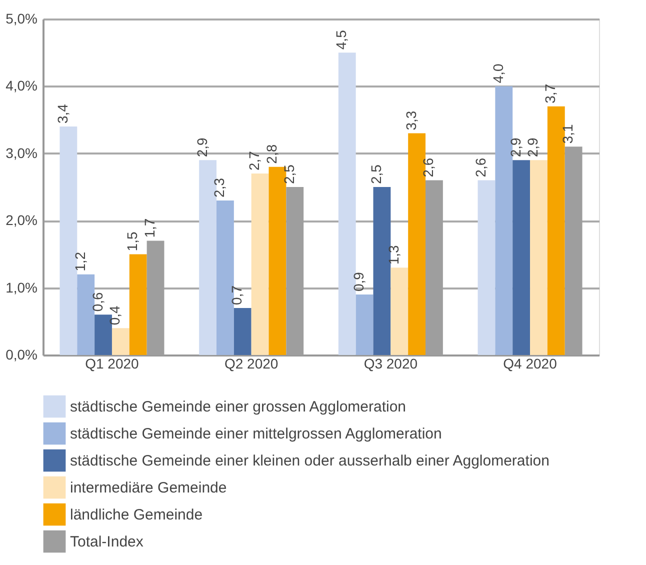 This screenshot has width=646, height=565. What do you see at coordinates (254, 160) in the screenshot?
I see `data-label: 2,7` at bounding box center [254, 160].